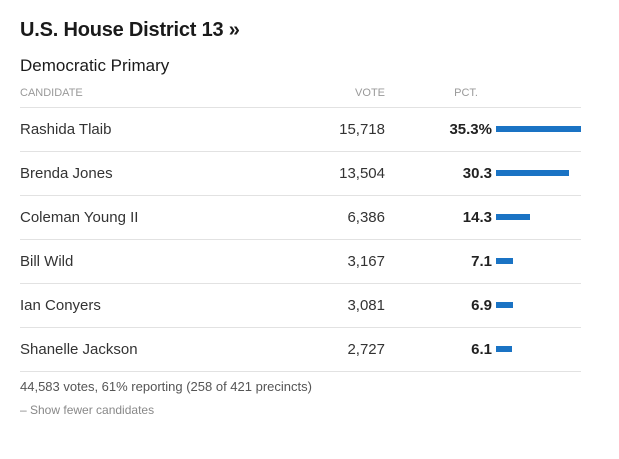 The height and width of the screenshot is (459, 619). What do you see at coordinates (300, 350) in the screenshot?
I see `table-row: Shanelle Jackson 2,727 6.1` at bounding box center [300, 350].